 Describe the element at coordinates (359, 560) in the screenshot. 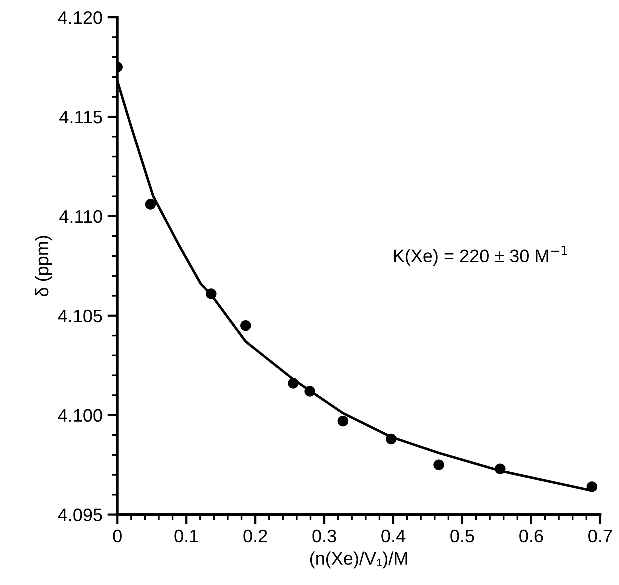

I see `x-axis-title: (n(Xe)/V₁)/M` at that location.